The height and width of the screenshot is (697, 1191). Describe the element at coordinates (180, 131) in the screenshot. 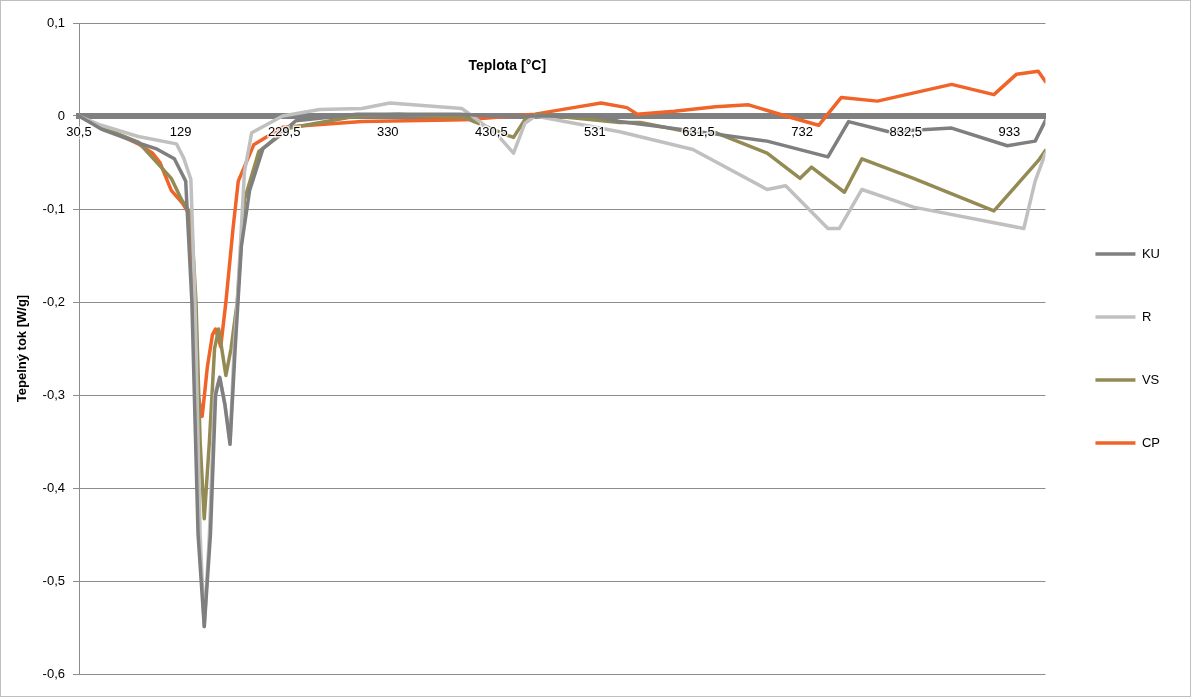

I see `x-tick-label: 129` at that location.